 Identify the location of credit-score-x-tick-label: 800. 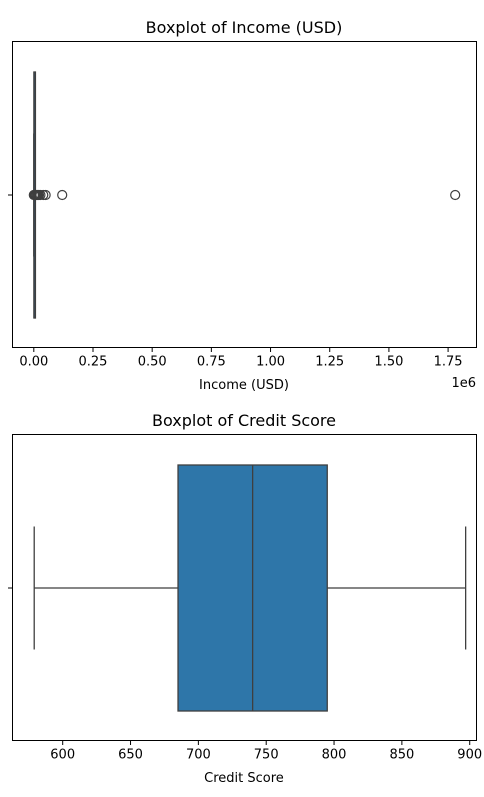
(334, 755).